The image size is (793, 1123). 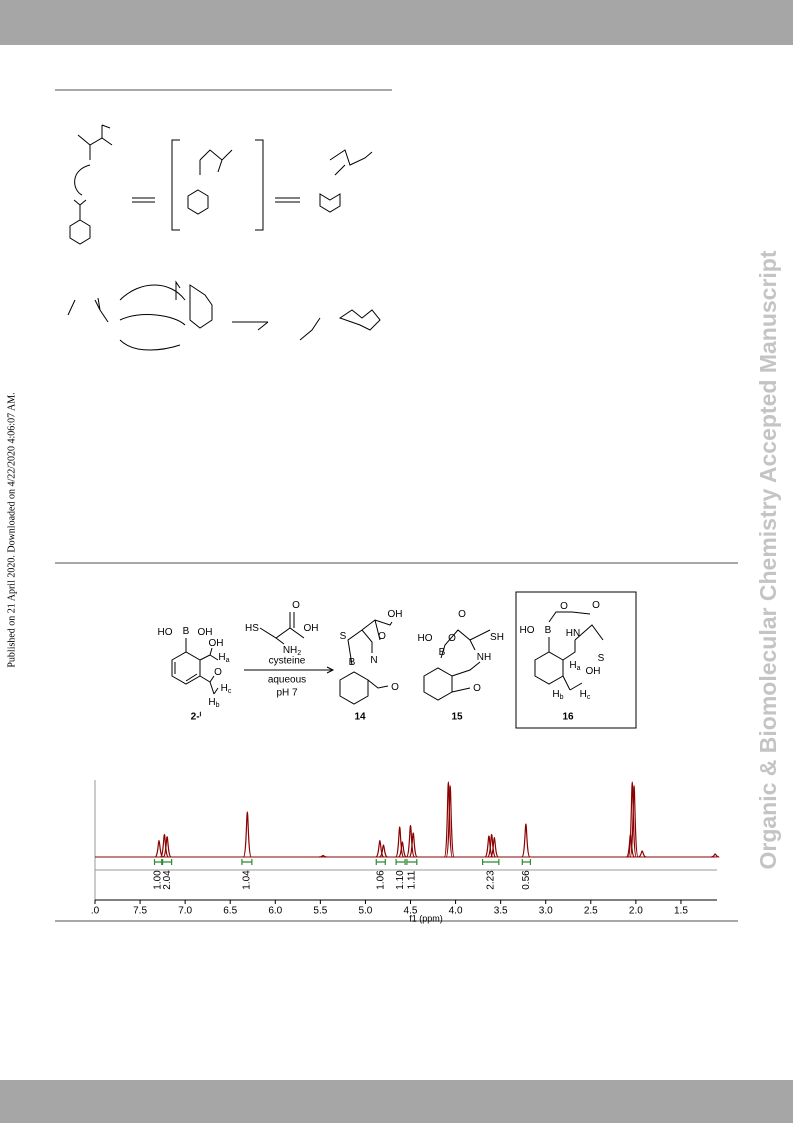 What do you see at coordinates (412, 879) in the screenshot?
I see `integral-label: 1.11` at bounding box center [412, 879].